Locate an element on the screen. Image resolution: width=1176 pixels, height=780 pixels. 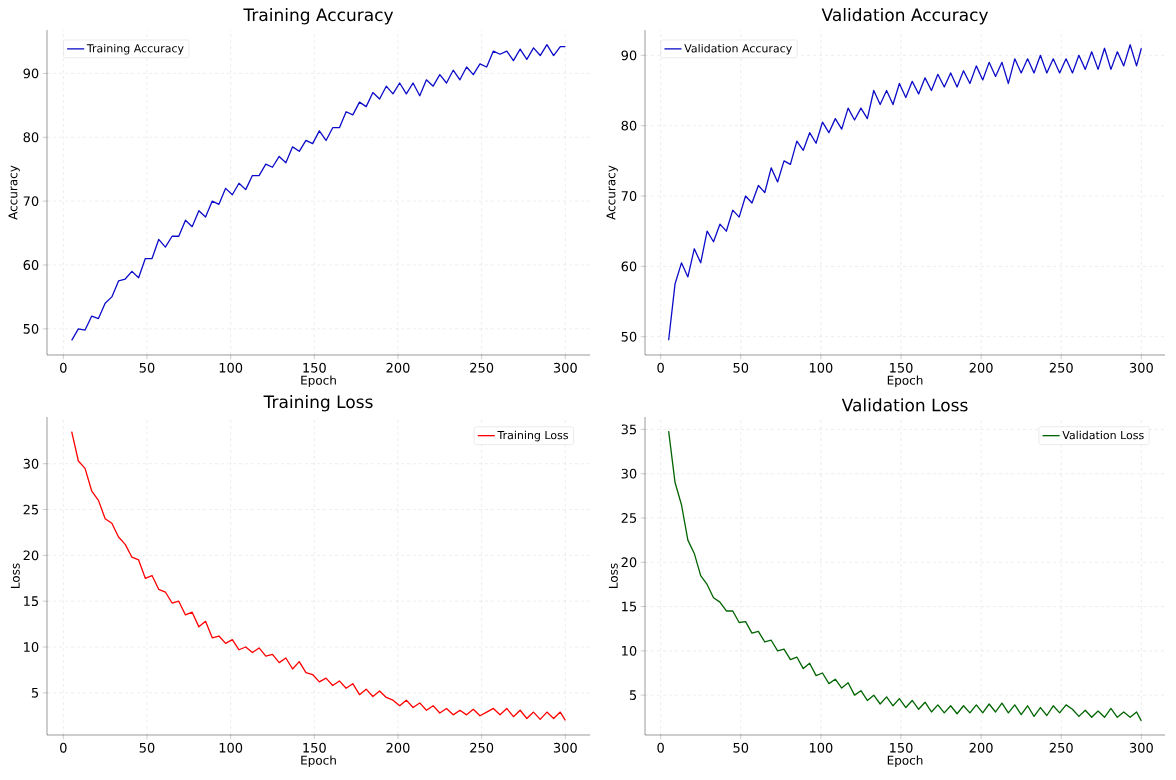
chart-title: Validation Loss is located at coordinates (904, 405).